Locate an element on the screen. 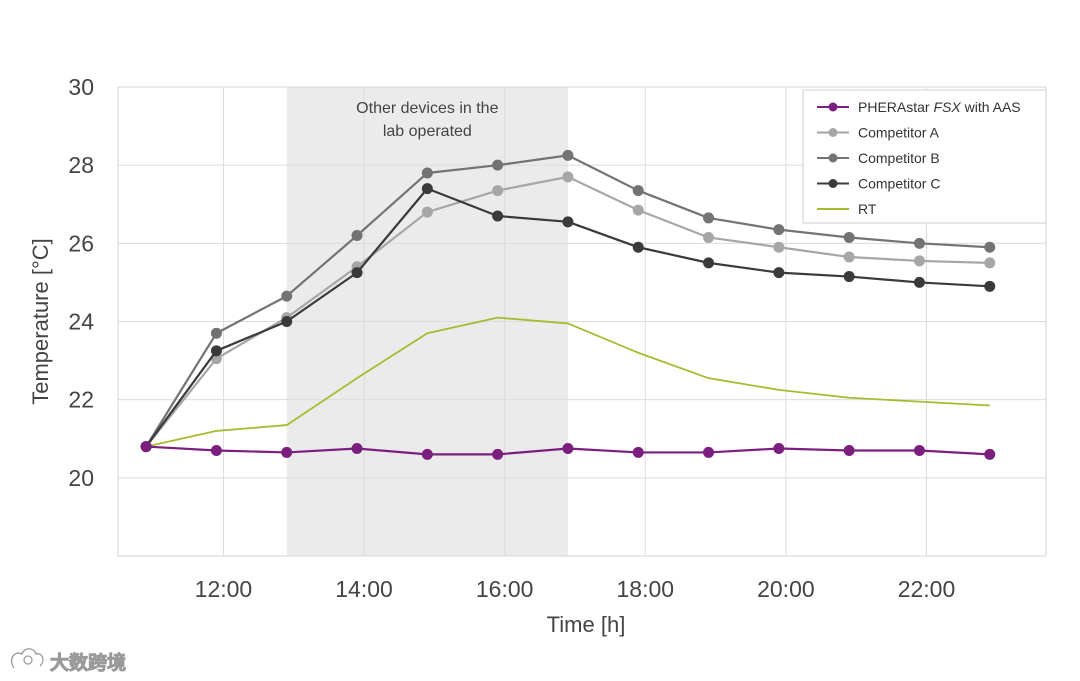 This screenshot has width=1080, height=681. x-tick-label: 18:00 is located at coordinates (645, 589).